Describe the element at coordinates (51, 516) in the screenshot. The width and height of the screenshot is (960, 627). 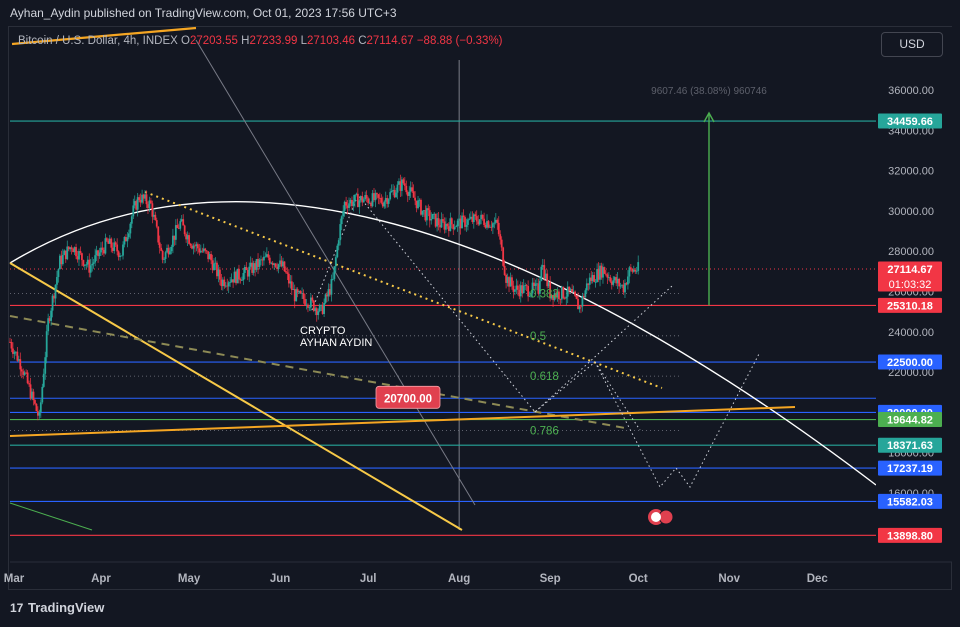
I see `green-small-line` at that location.